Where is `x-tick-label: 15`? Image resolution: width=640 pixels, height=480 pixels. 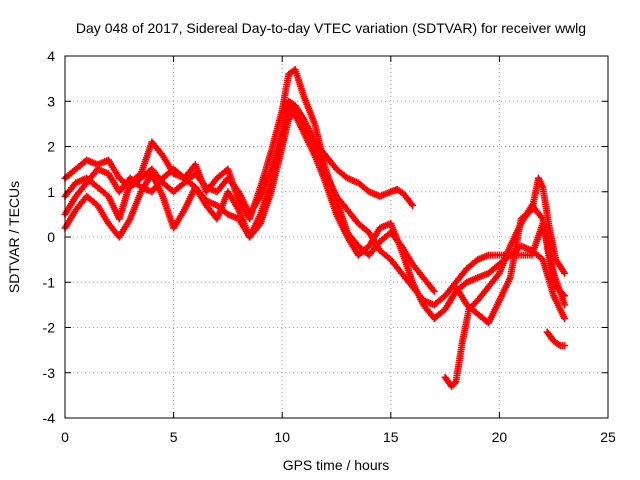
x-tick-label: 15 is located at coordinates (391, 437).